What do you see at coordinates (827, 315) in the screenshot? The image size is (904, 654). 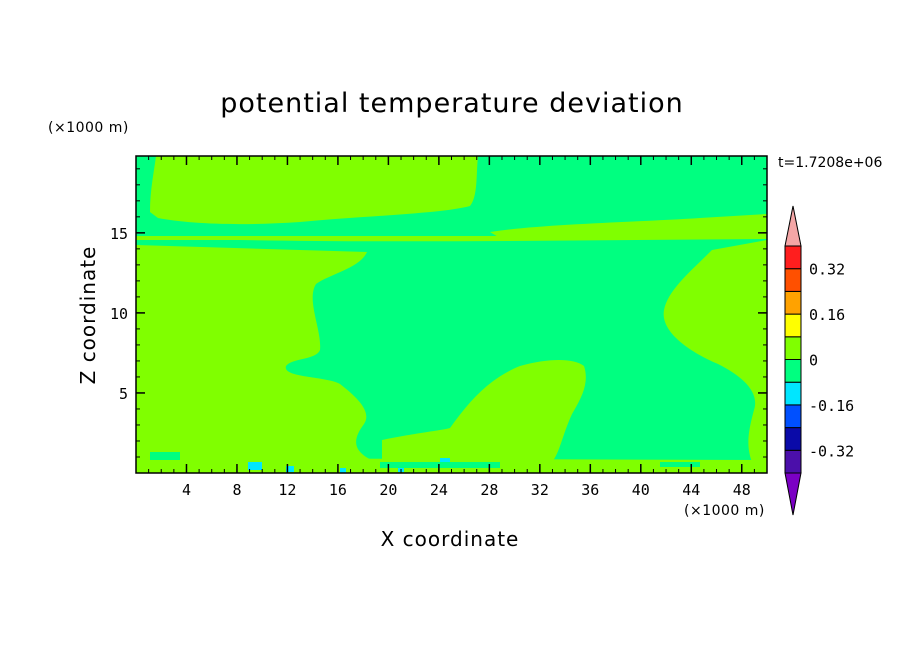 I see `colorbar-label: 0.16` at bounding box center [827, 315].